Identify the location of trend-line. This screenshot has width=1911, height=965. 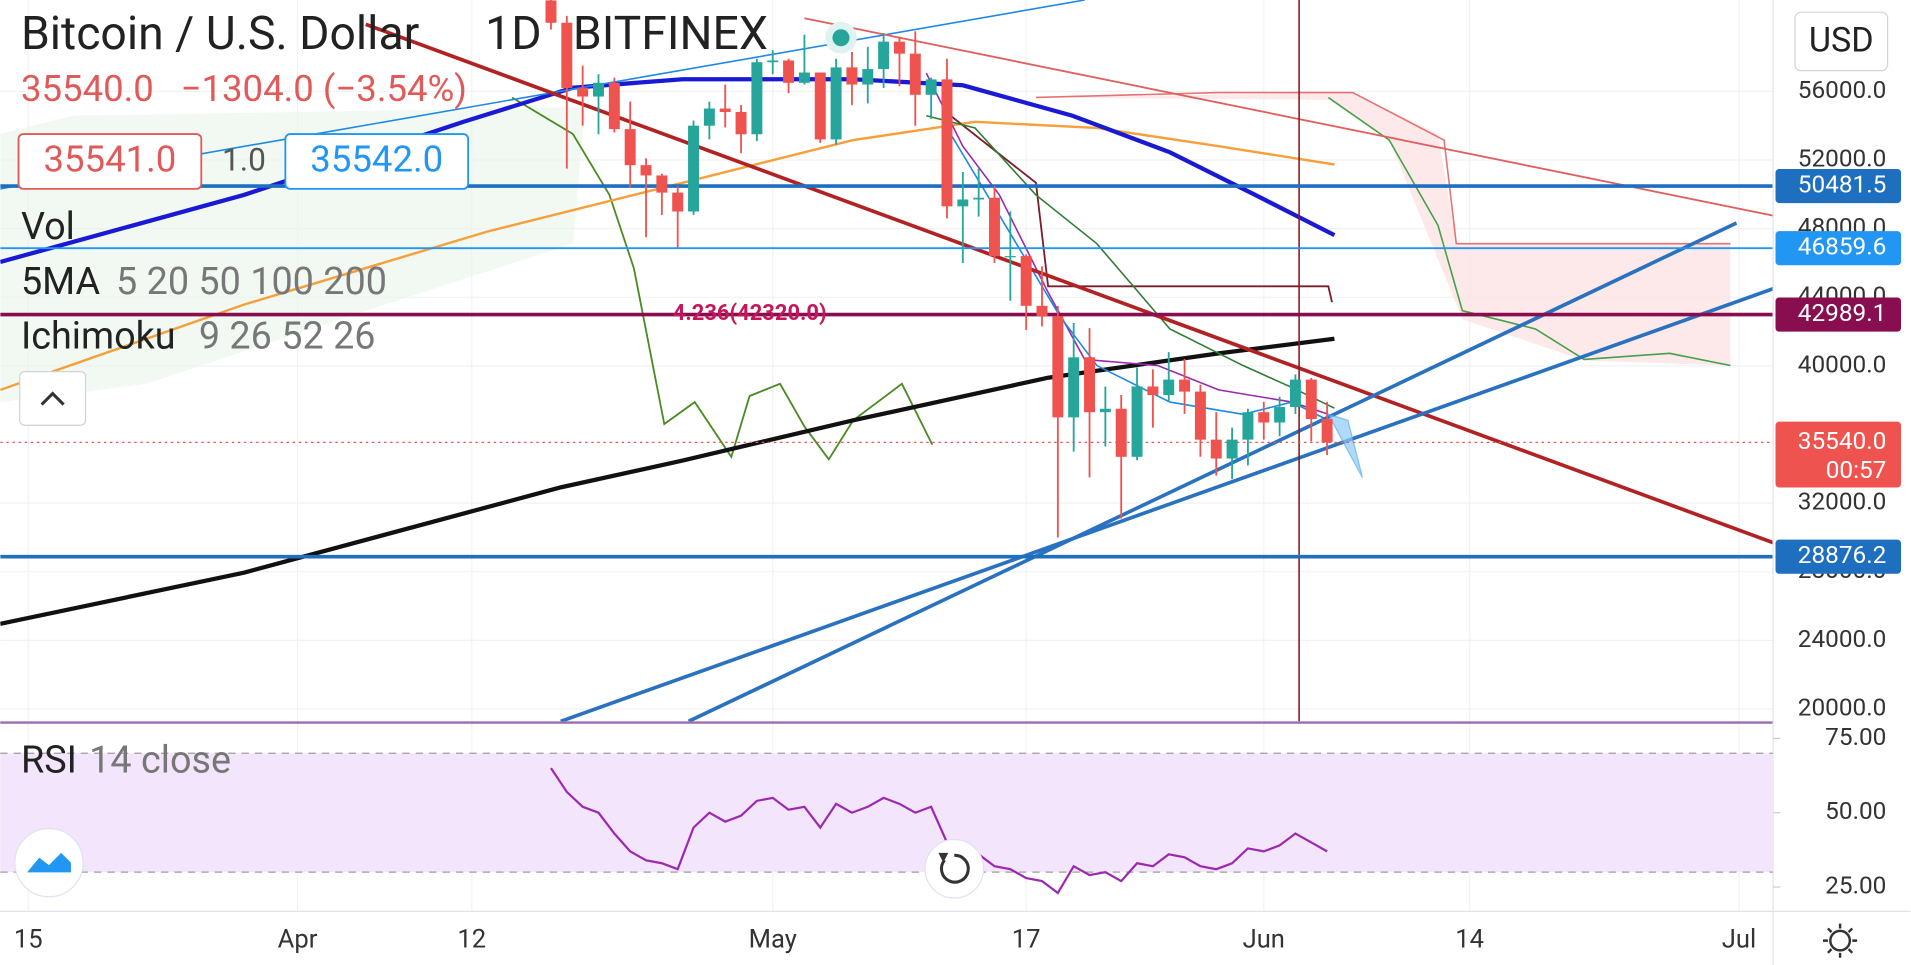
(1289, 117).